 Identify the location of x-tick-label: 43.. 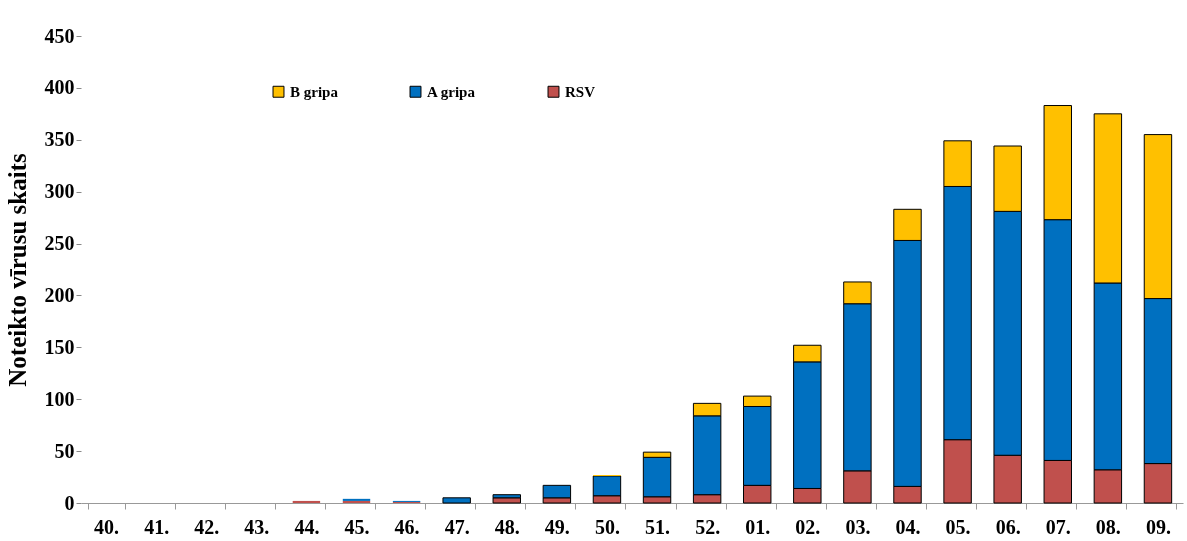
(257, 526).